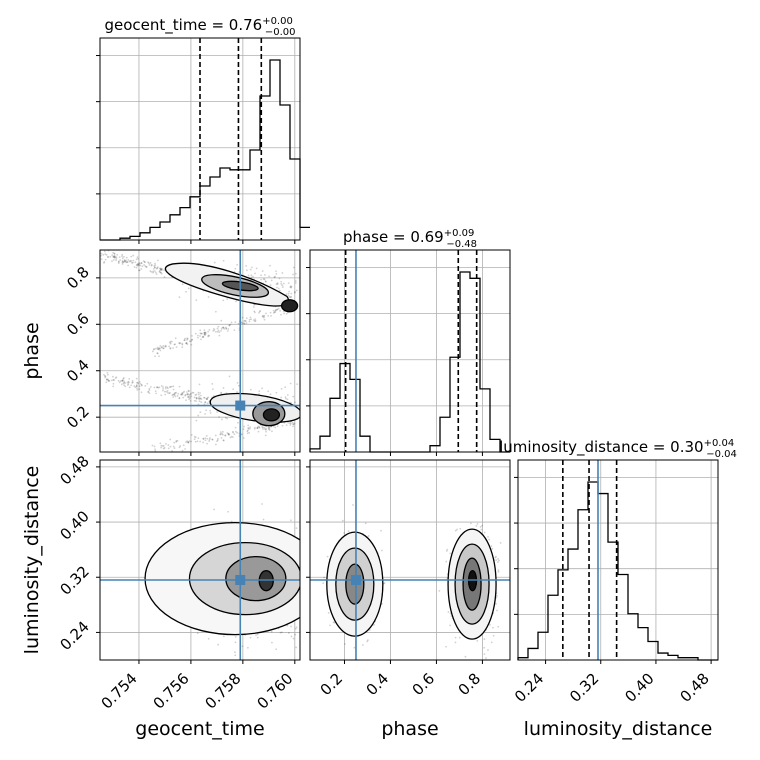 The width and height of the screenshot is (760, 760). What do you see at coordinates (618, 560) in the screenshot?
I see `hist-luminosity_distance-frame` at bounding box center [618, 560].